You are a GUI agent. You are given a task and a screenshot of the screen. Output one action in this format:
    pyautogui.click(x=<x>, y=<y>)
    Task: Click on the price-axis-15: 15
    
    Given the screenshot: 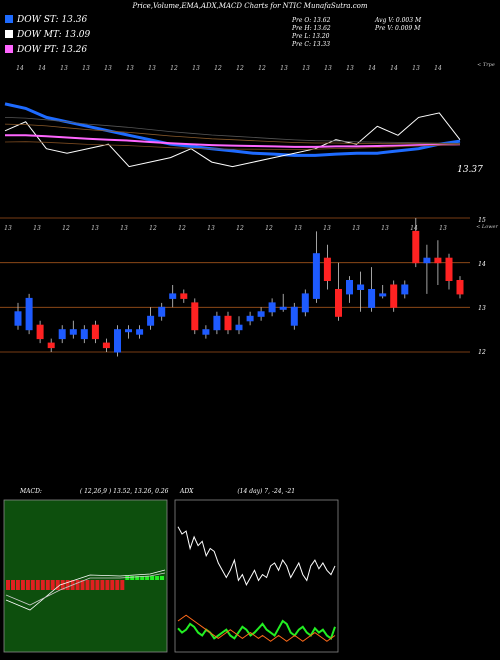 What is the action you would take?
    pyautogui.click(x=482, y=220)
    